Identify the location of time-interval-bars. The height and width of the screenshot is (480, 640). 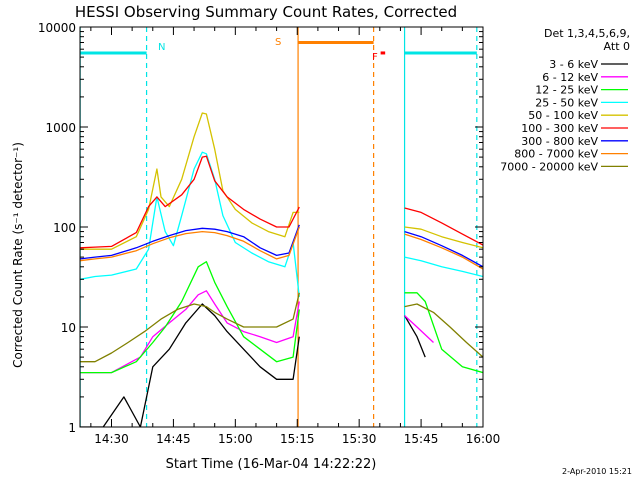
(278, 47).